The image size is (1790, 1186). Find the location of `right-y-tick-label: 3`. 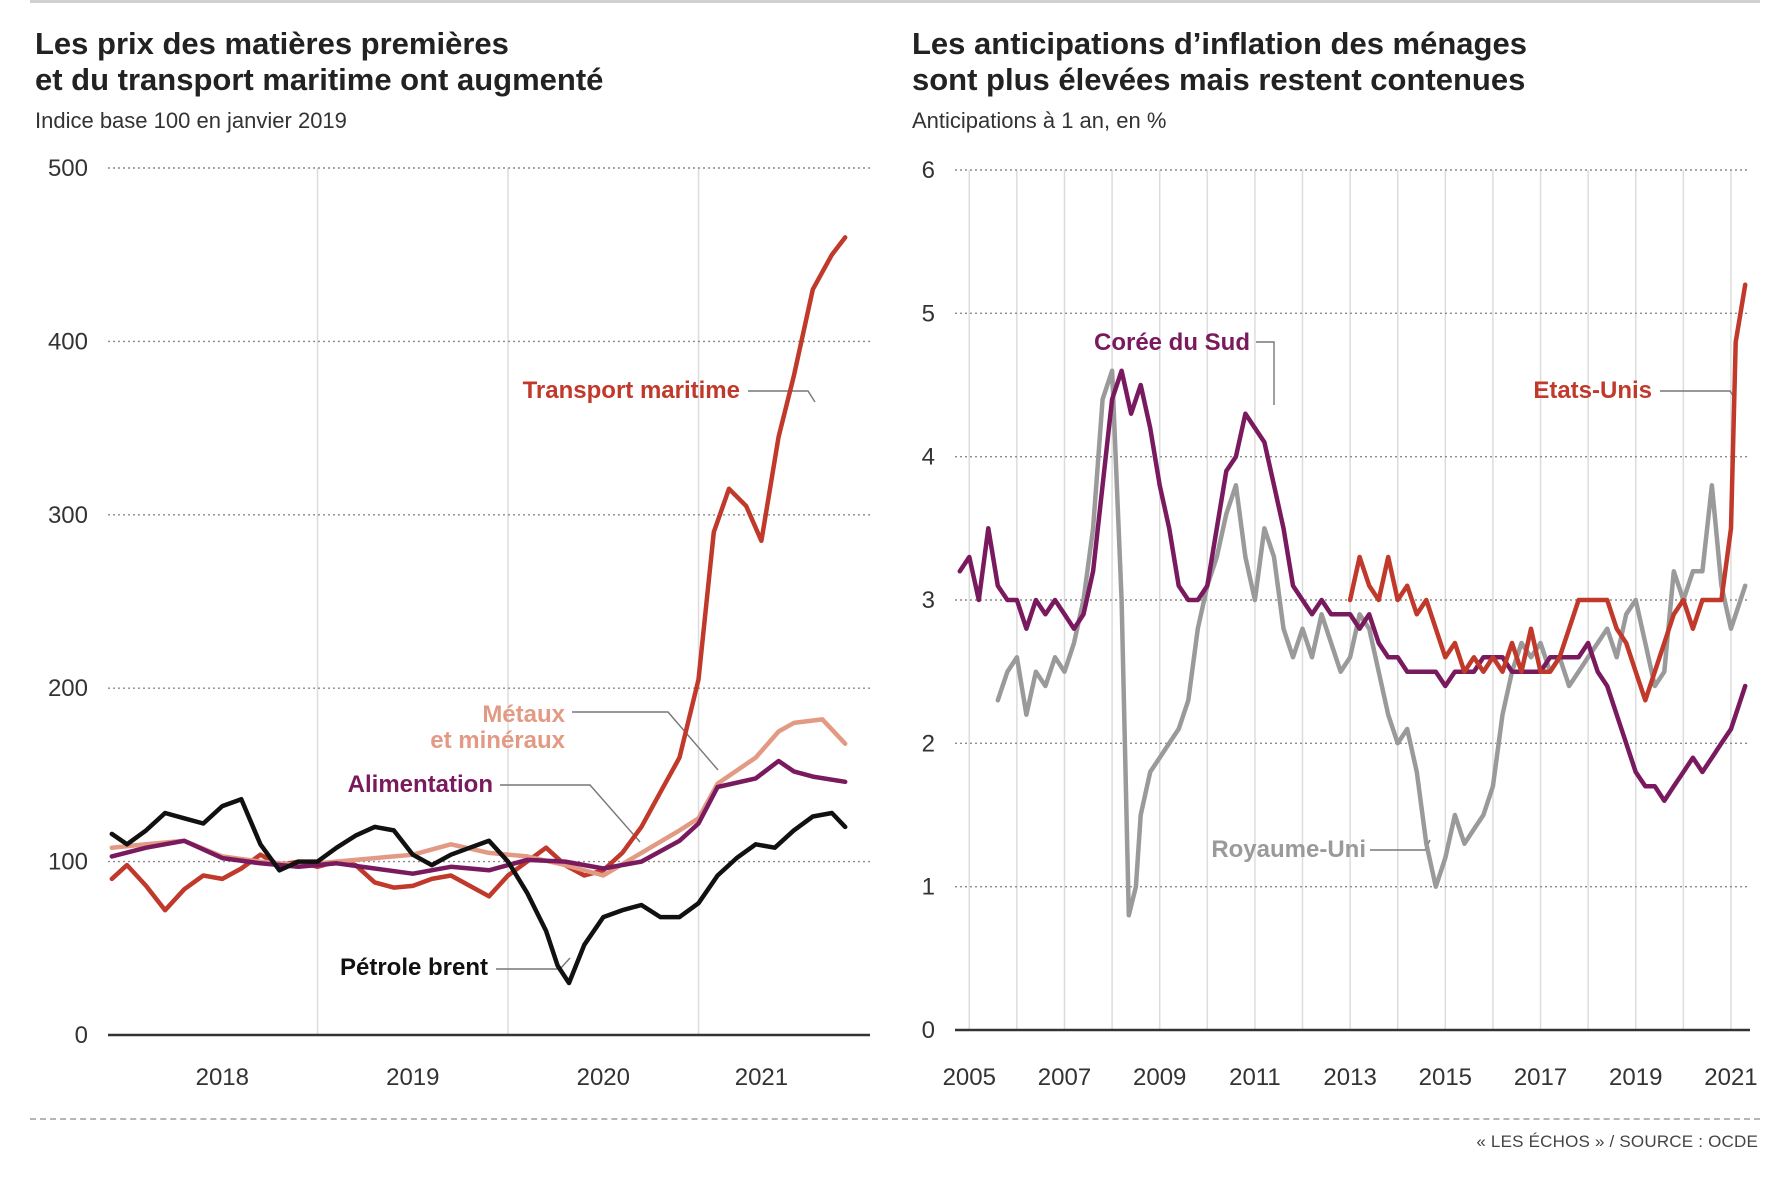

right-y-tick-label: 3 is located at coordinates (928, 600).